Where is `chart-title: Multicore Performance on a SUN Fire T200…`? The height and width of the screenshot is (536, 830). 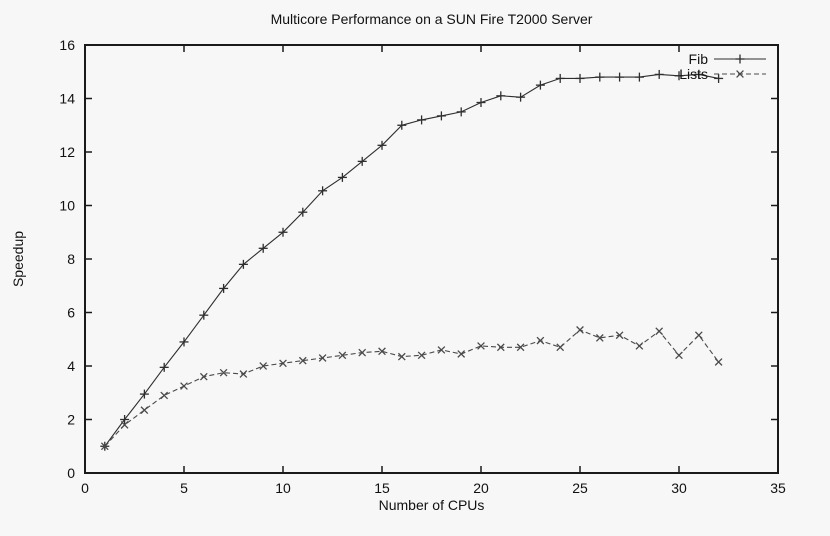 chart-title: Multicore Performance on a SUN Fire T200… is located at coordinates (431, 19).